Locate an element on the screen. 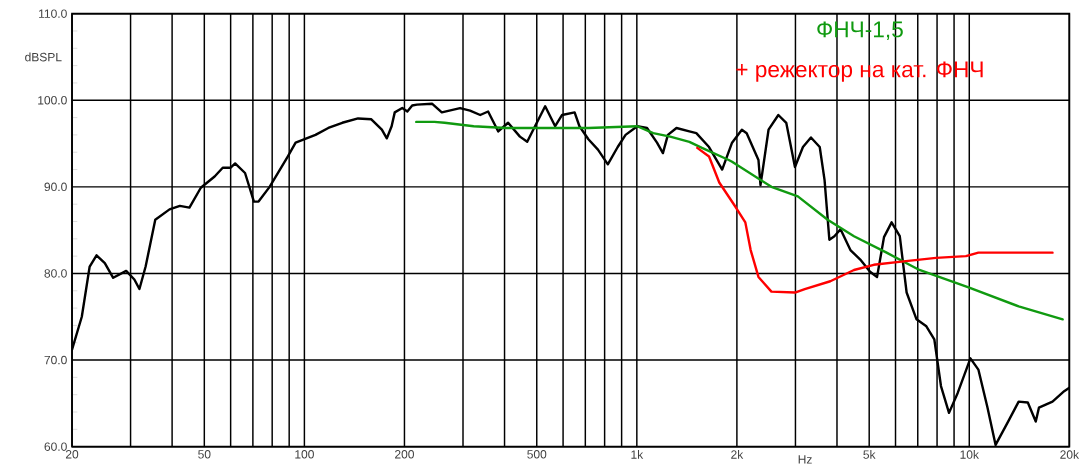  x-tick-label: 200 is located at coordinates (404, 454).